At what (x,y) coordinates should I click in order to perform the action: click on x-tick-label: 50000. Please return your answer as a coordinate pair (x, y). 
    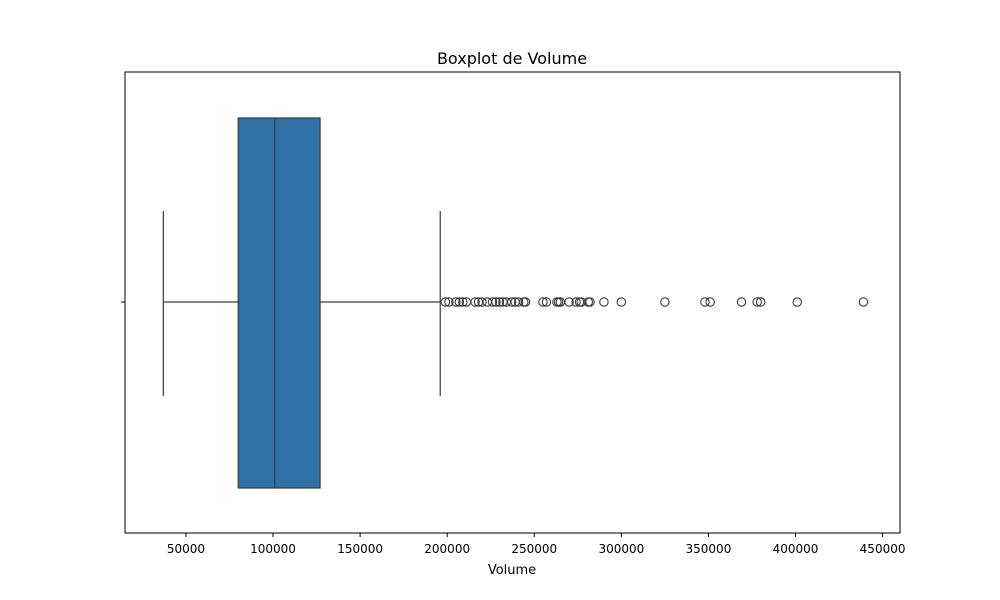
    Looking at the image, I should click on (186, 549).